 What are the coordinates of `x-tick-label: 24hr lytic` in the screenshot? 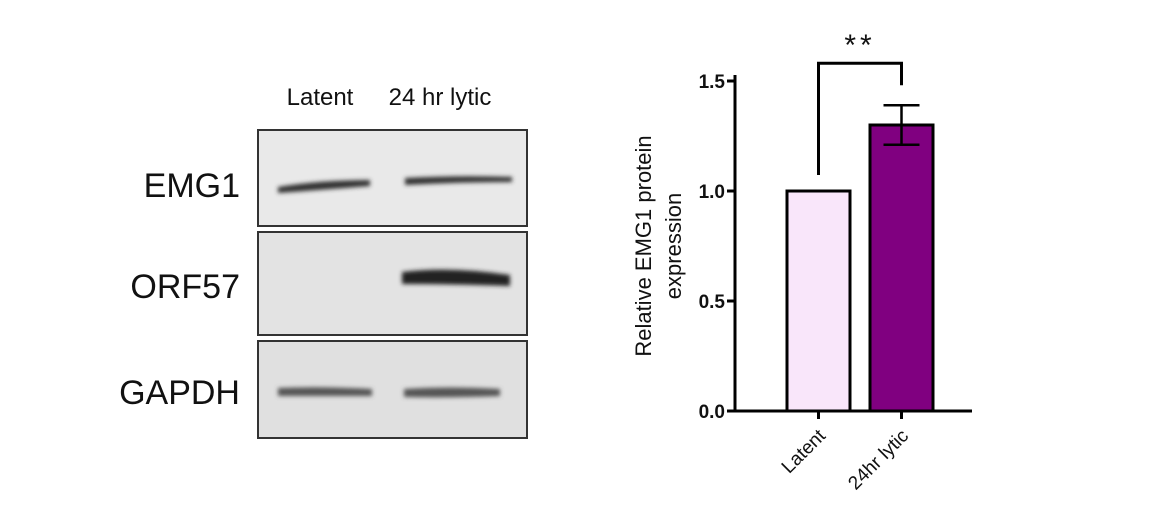 It's located at (878, 460).